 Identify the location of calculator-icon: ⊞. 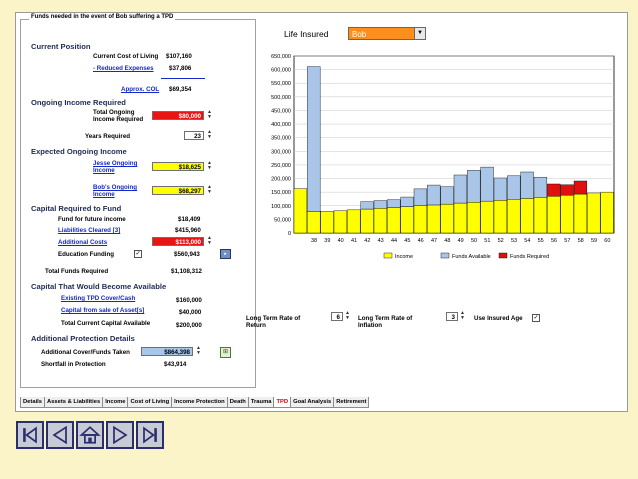
(225, 352).